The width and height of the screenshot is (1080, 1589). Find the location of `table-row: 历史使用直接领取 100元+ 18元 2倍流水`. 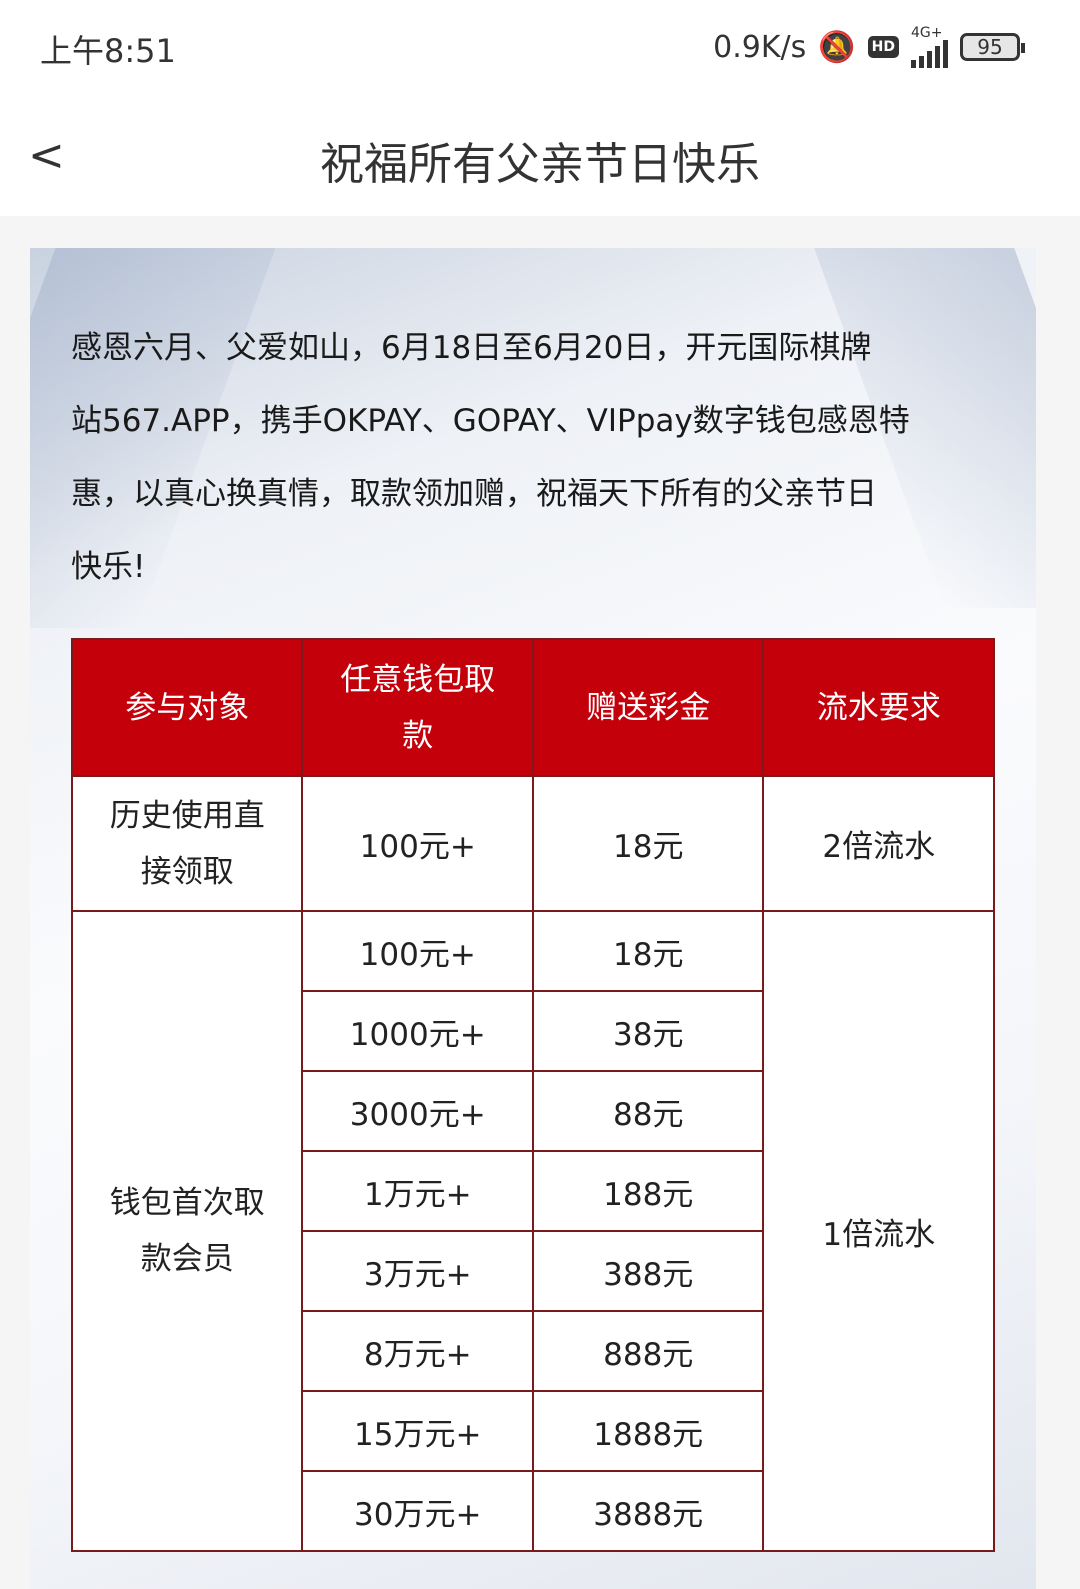

table-row: 历史使用直接领取 100元+ 18元 2倍流水 is located at coordinates (532, 843).